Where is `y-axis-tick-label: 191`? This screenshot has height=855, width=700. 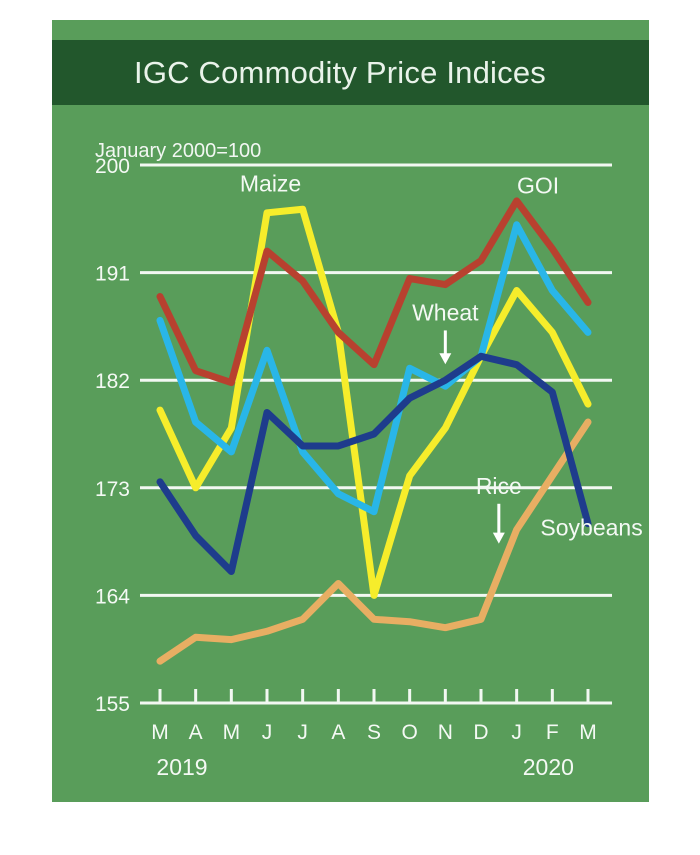
y-axis-tick-label: 191 is located at coordinates (112, 274).